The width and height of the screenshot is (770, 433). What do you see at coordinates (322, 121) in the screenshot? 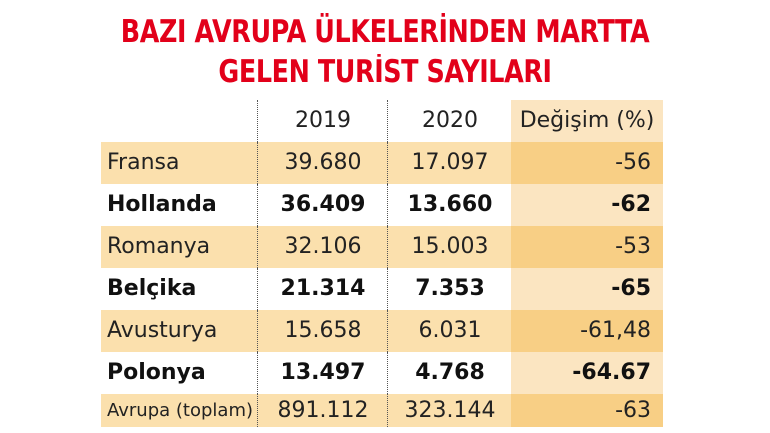
I see `header-2019: 2019` at bounding box center [322, 121].